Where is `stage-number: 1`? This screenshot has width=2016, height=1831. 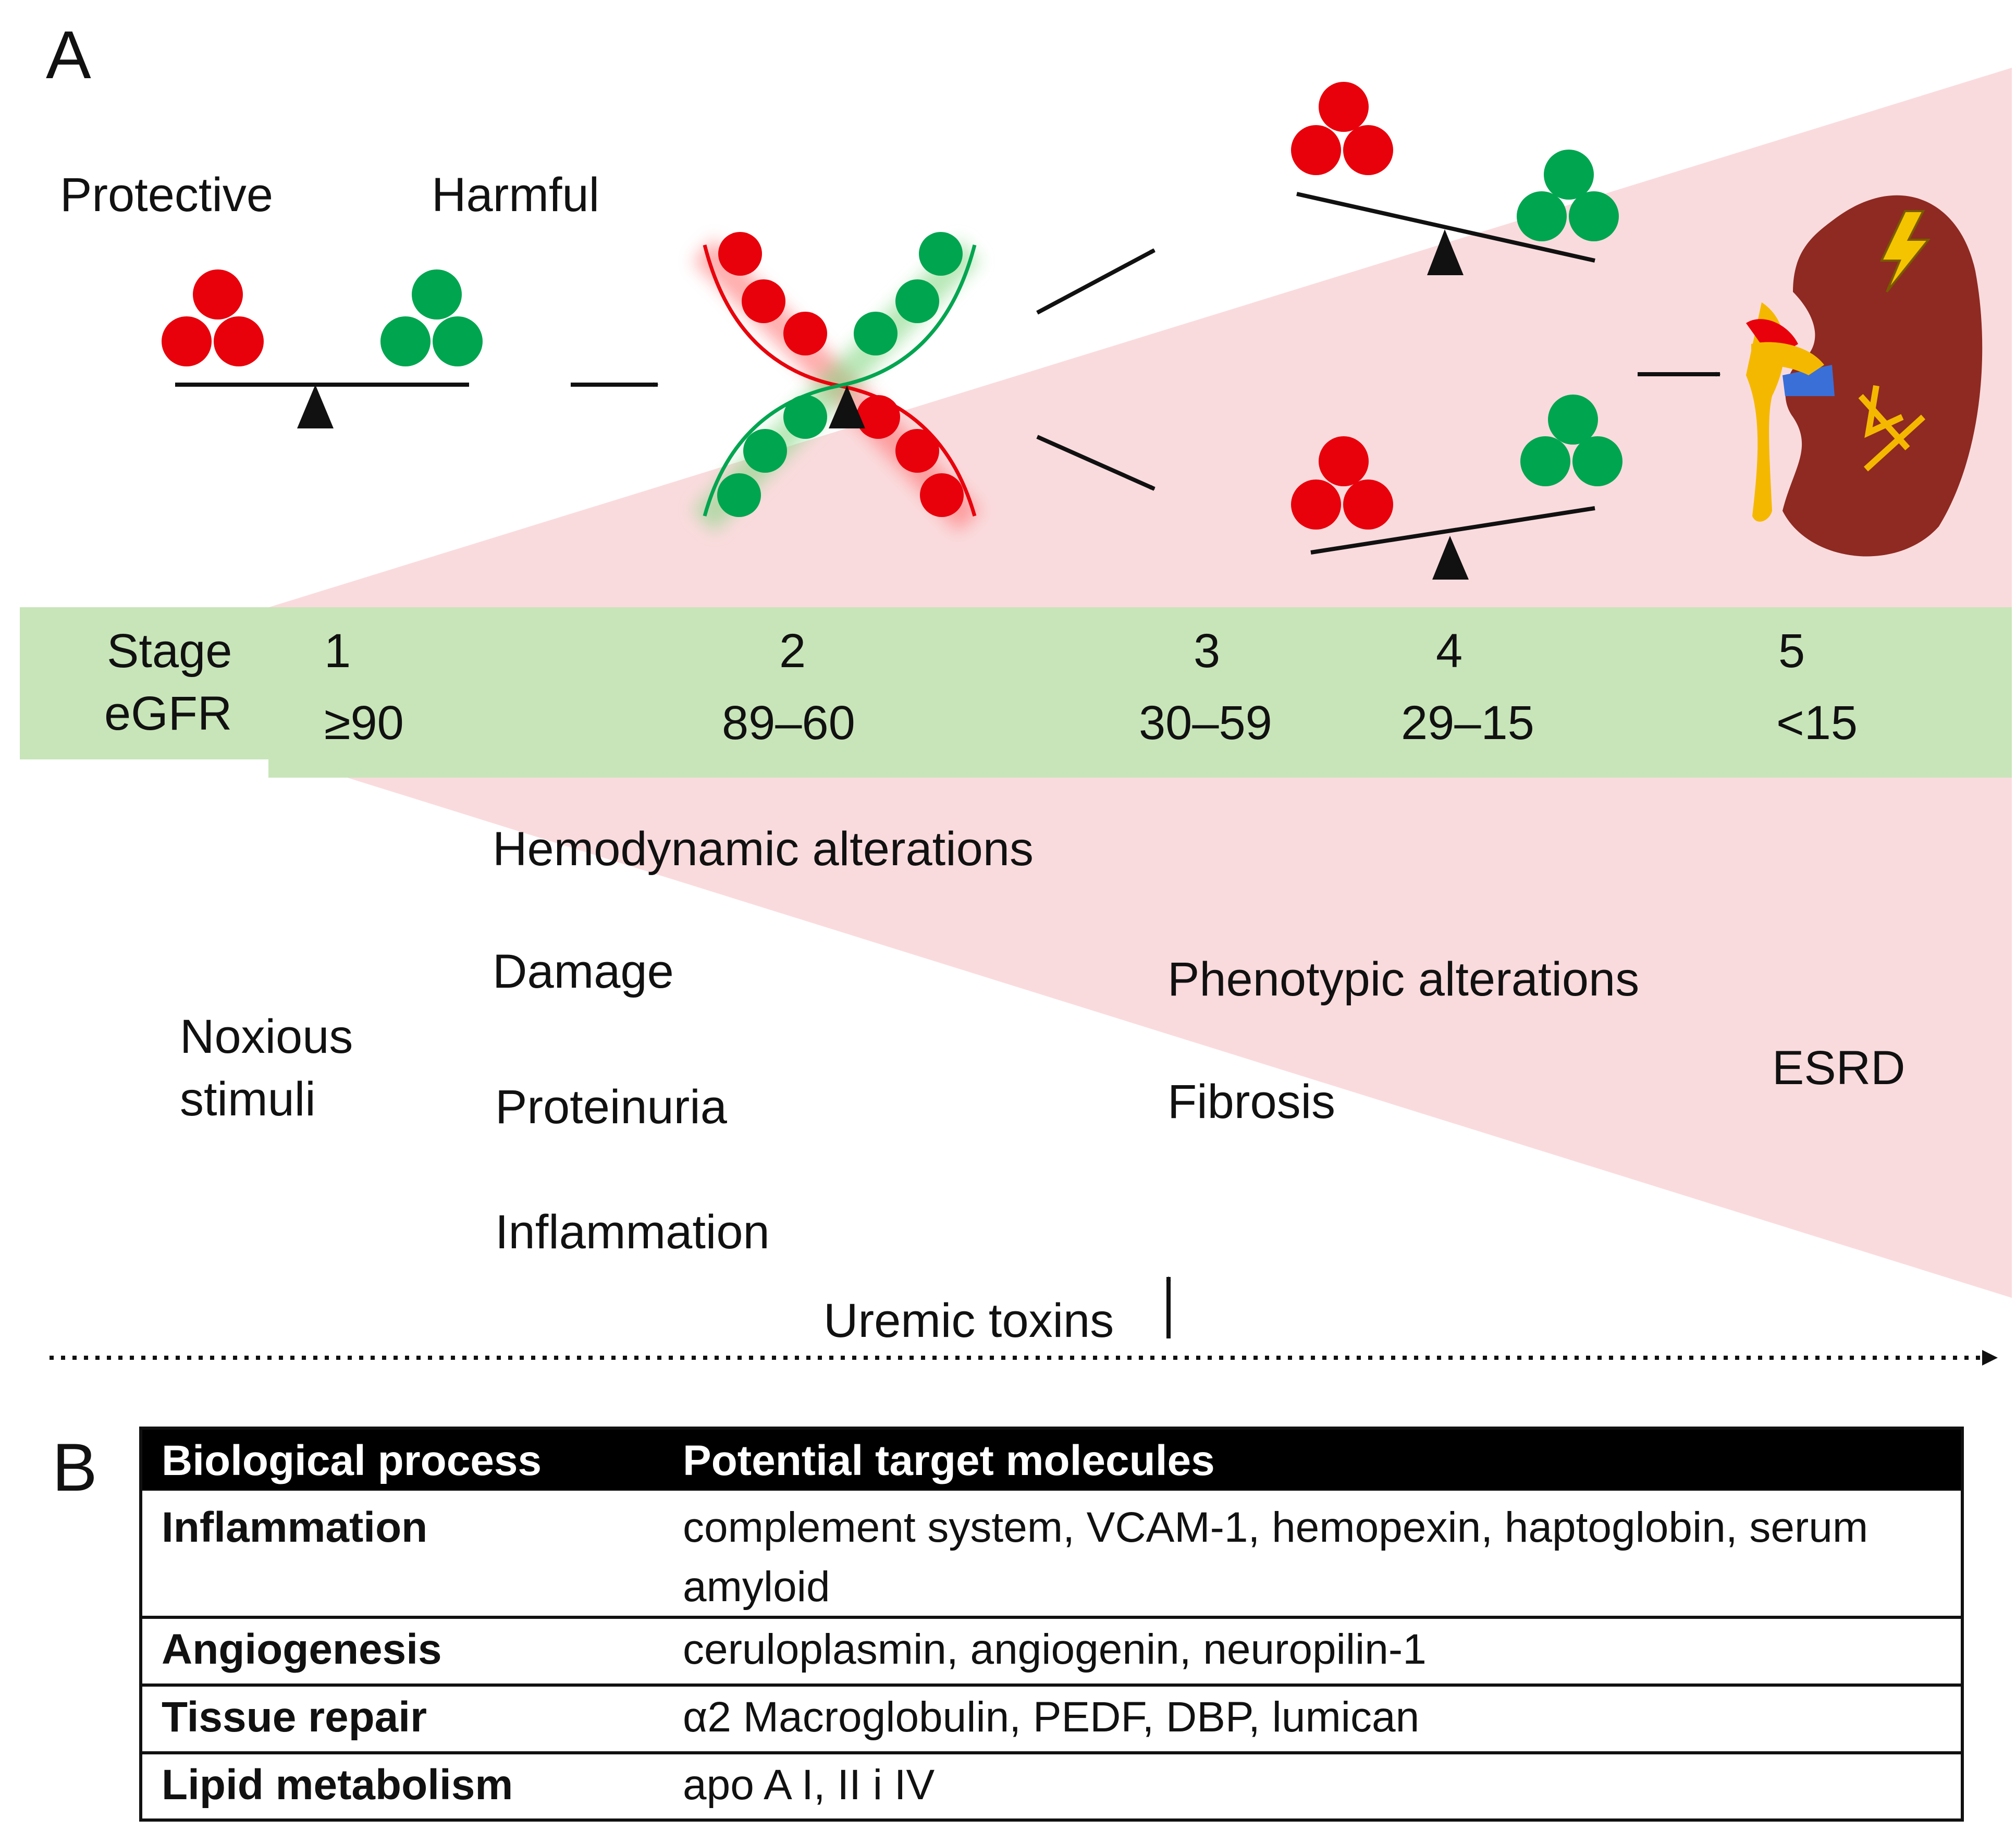 stage-number: 1 is located at coordinates (338, 651).